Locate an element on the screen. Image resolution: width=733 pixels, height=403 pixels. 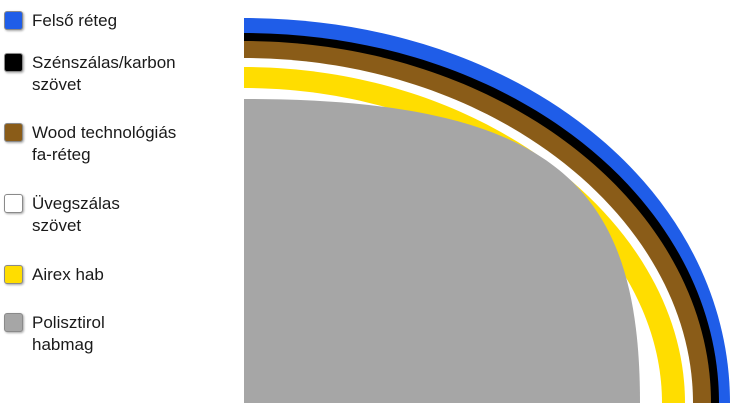
legend-label-polystyrene: Polisztirol habmag is located at coordinates (68, 333).